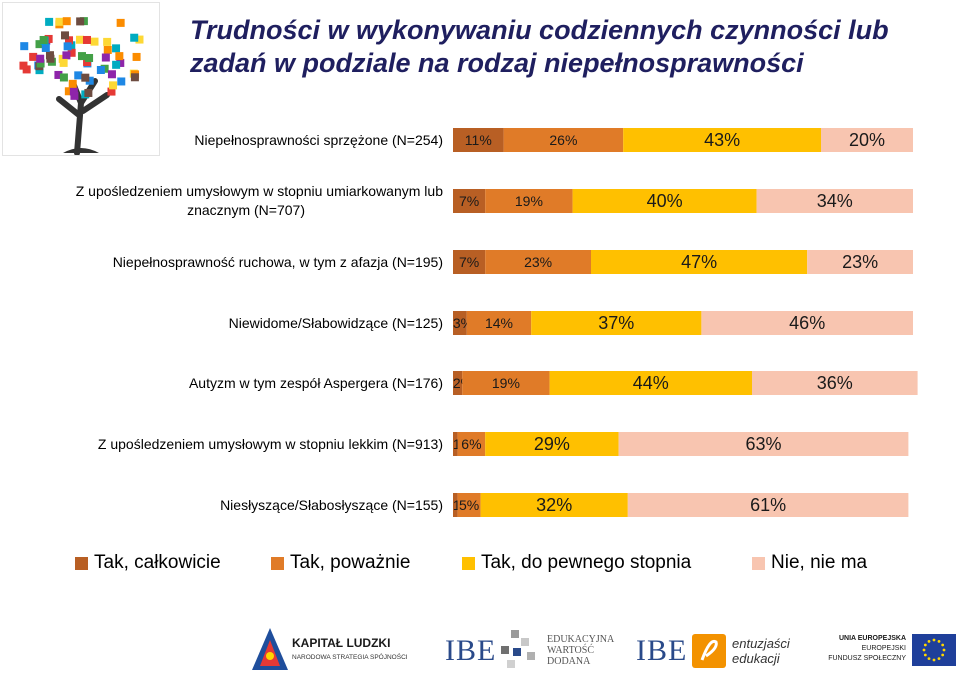  Describe the element at coordinates (340, 563) in the screenshot. I see `legend-item-1: Tak, poważnie` at that location.